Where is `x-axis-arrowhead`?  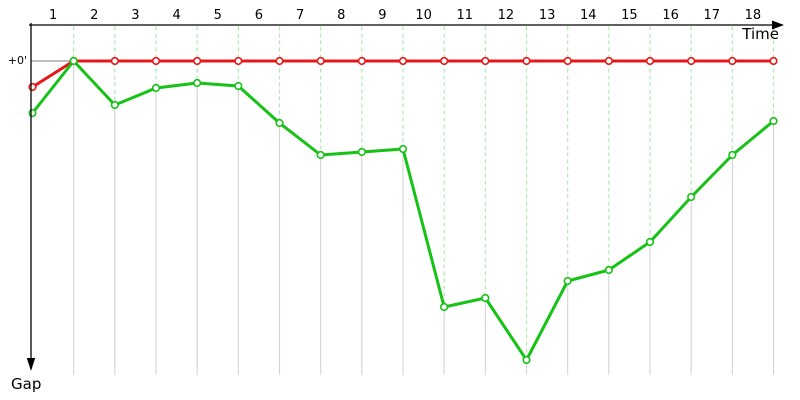 x-axis-arrowhead is located at coordinates (778, 25).